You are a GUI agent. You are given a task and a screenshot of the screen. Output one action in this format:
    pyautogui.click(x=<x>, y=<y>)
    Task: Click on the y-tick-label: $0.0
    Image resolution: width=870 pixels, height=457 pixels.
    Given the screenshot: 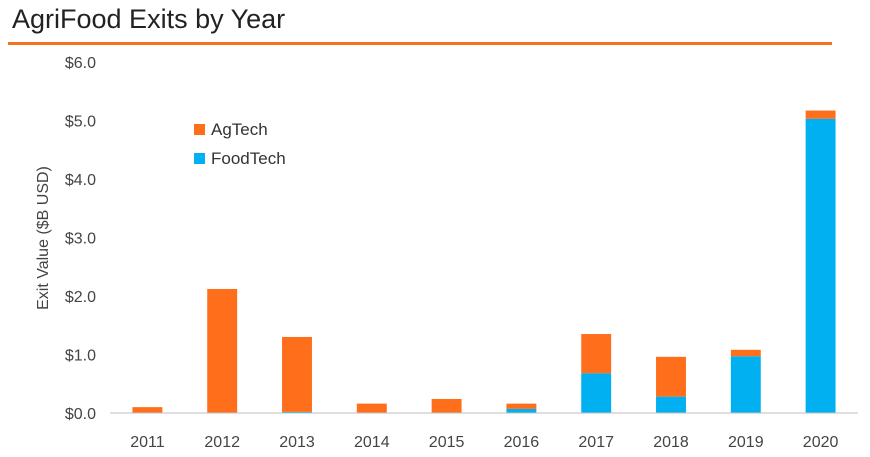 What is the action you would take?
    pyautogui.click(x=80, y=414)
    